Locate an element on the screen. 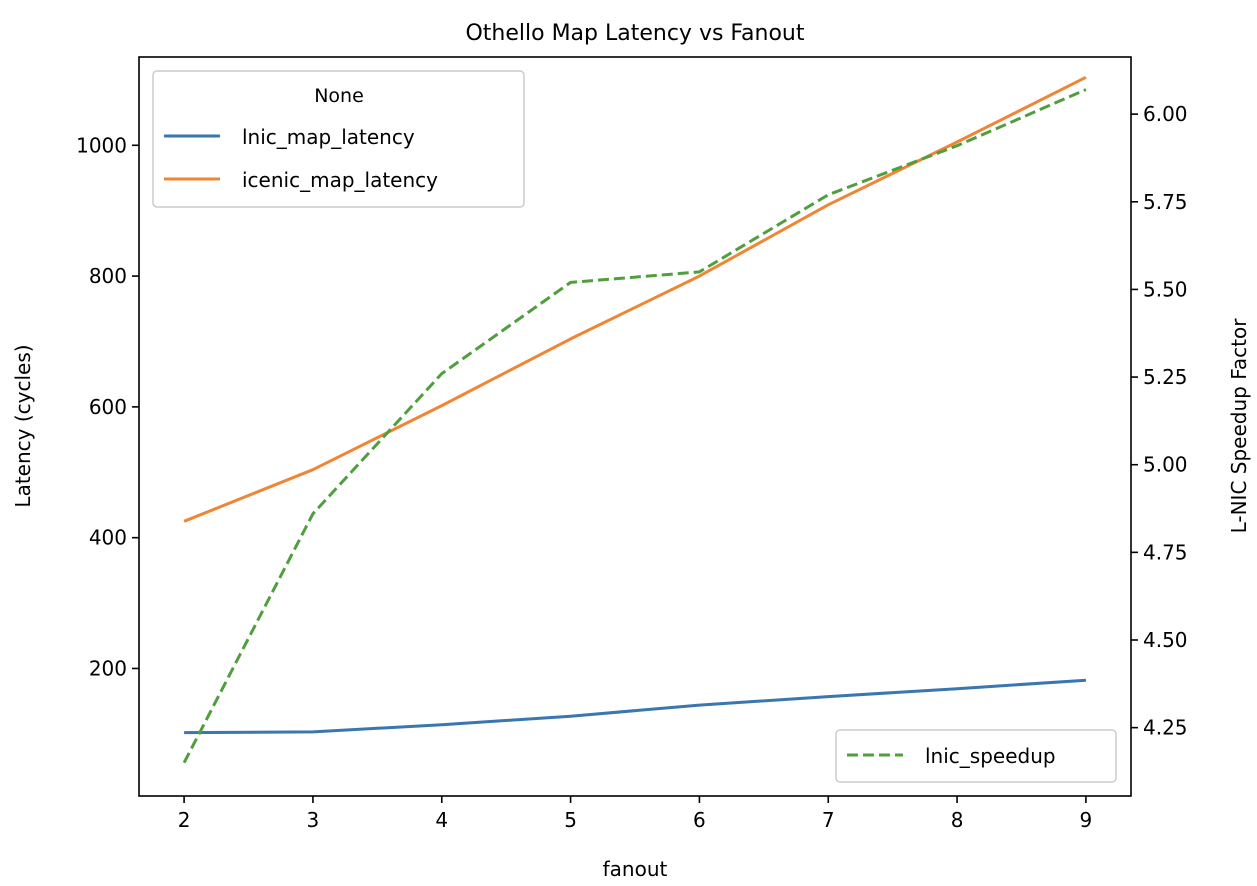 The height and width of the screenshot is (886, 1257). series-line-lnic-map-latency is located at coordinates (635, 706).